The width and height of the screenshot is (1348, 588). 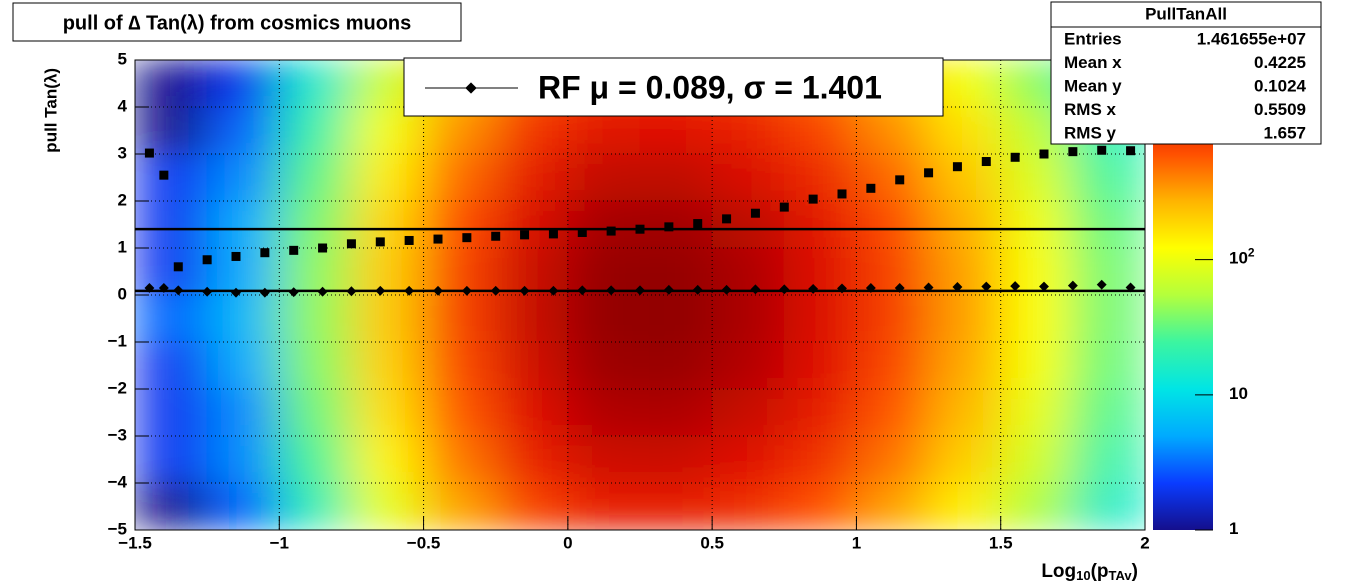 What do you see at coordinates (1058, 571) in the screenshot?
I see `x-axis-label-part: Log` at bounding box center [1058, 571].